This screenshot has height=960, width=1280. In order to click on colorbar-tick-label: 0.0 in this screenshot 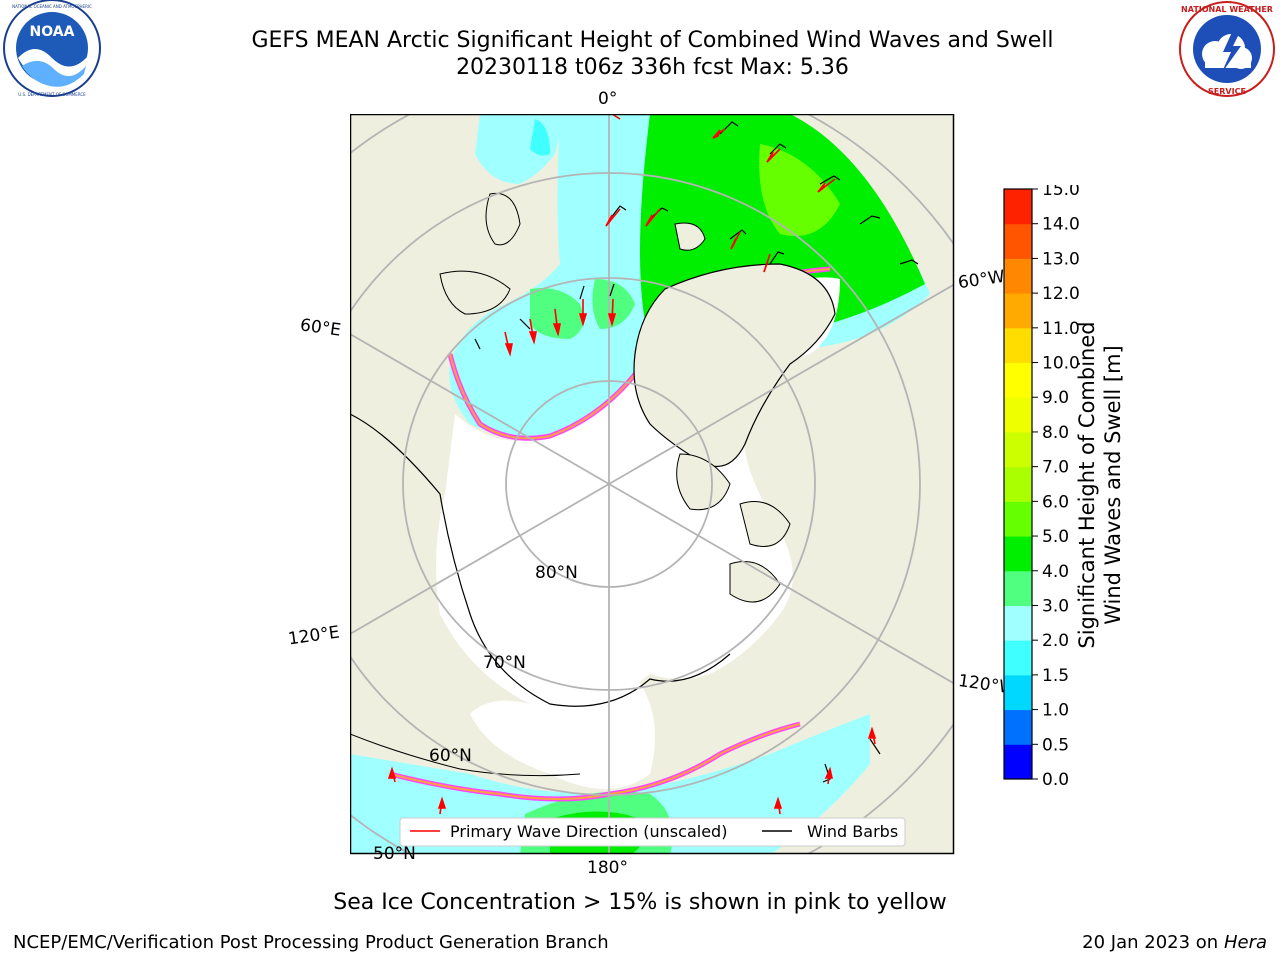, I will do `click(1055, 777)`.